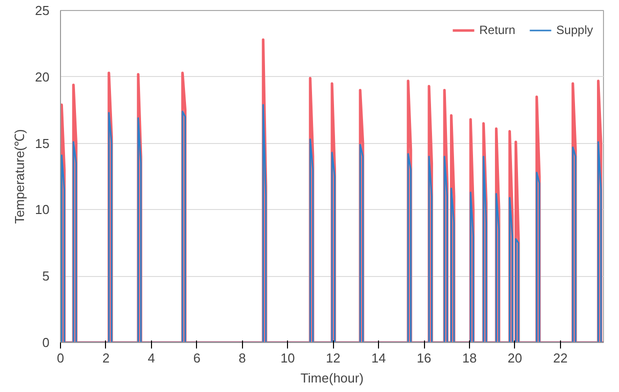 This screenshot has width=619, height=392. What do you see at coordinates (469, 358) in the screenshot?
I see `x-tick-label: 18` at bounding box center [469, 358].